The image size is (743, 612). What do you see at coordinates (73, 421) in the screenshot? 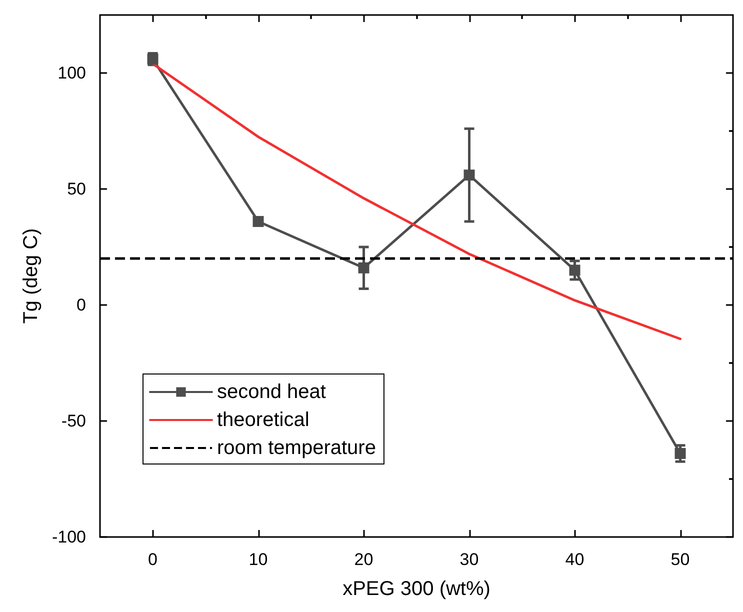
I see `y-tick-label: -50` at bounding box center [73, 421].